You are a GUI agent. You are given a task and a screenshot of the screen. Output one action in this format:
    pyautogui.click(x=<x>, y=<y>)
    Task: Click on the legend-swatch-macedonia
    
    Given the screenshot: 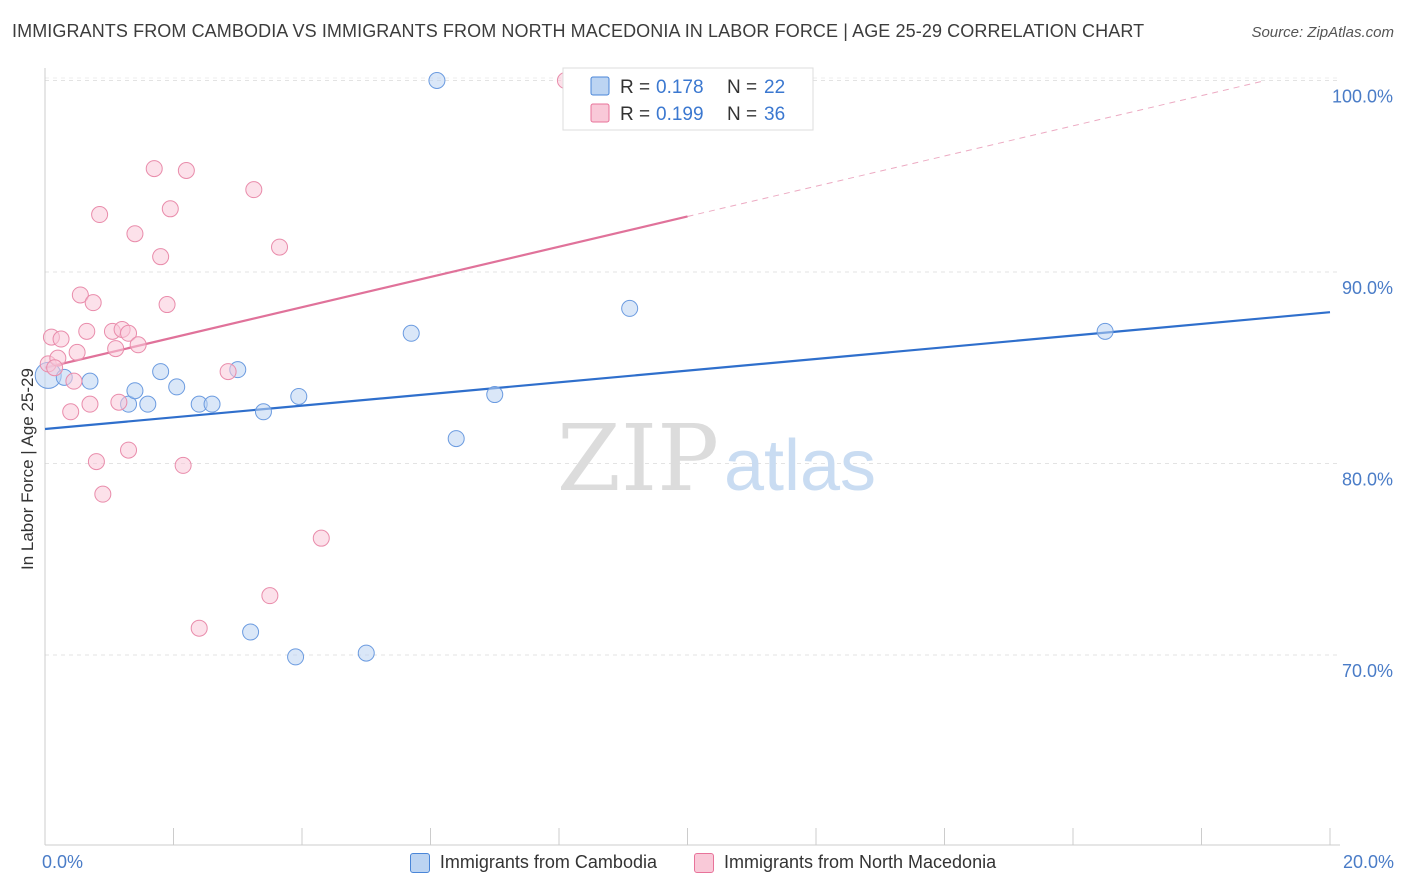 What is the action you would take?
    pyautogui.click(x=704, y=862)
    